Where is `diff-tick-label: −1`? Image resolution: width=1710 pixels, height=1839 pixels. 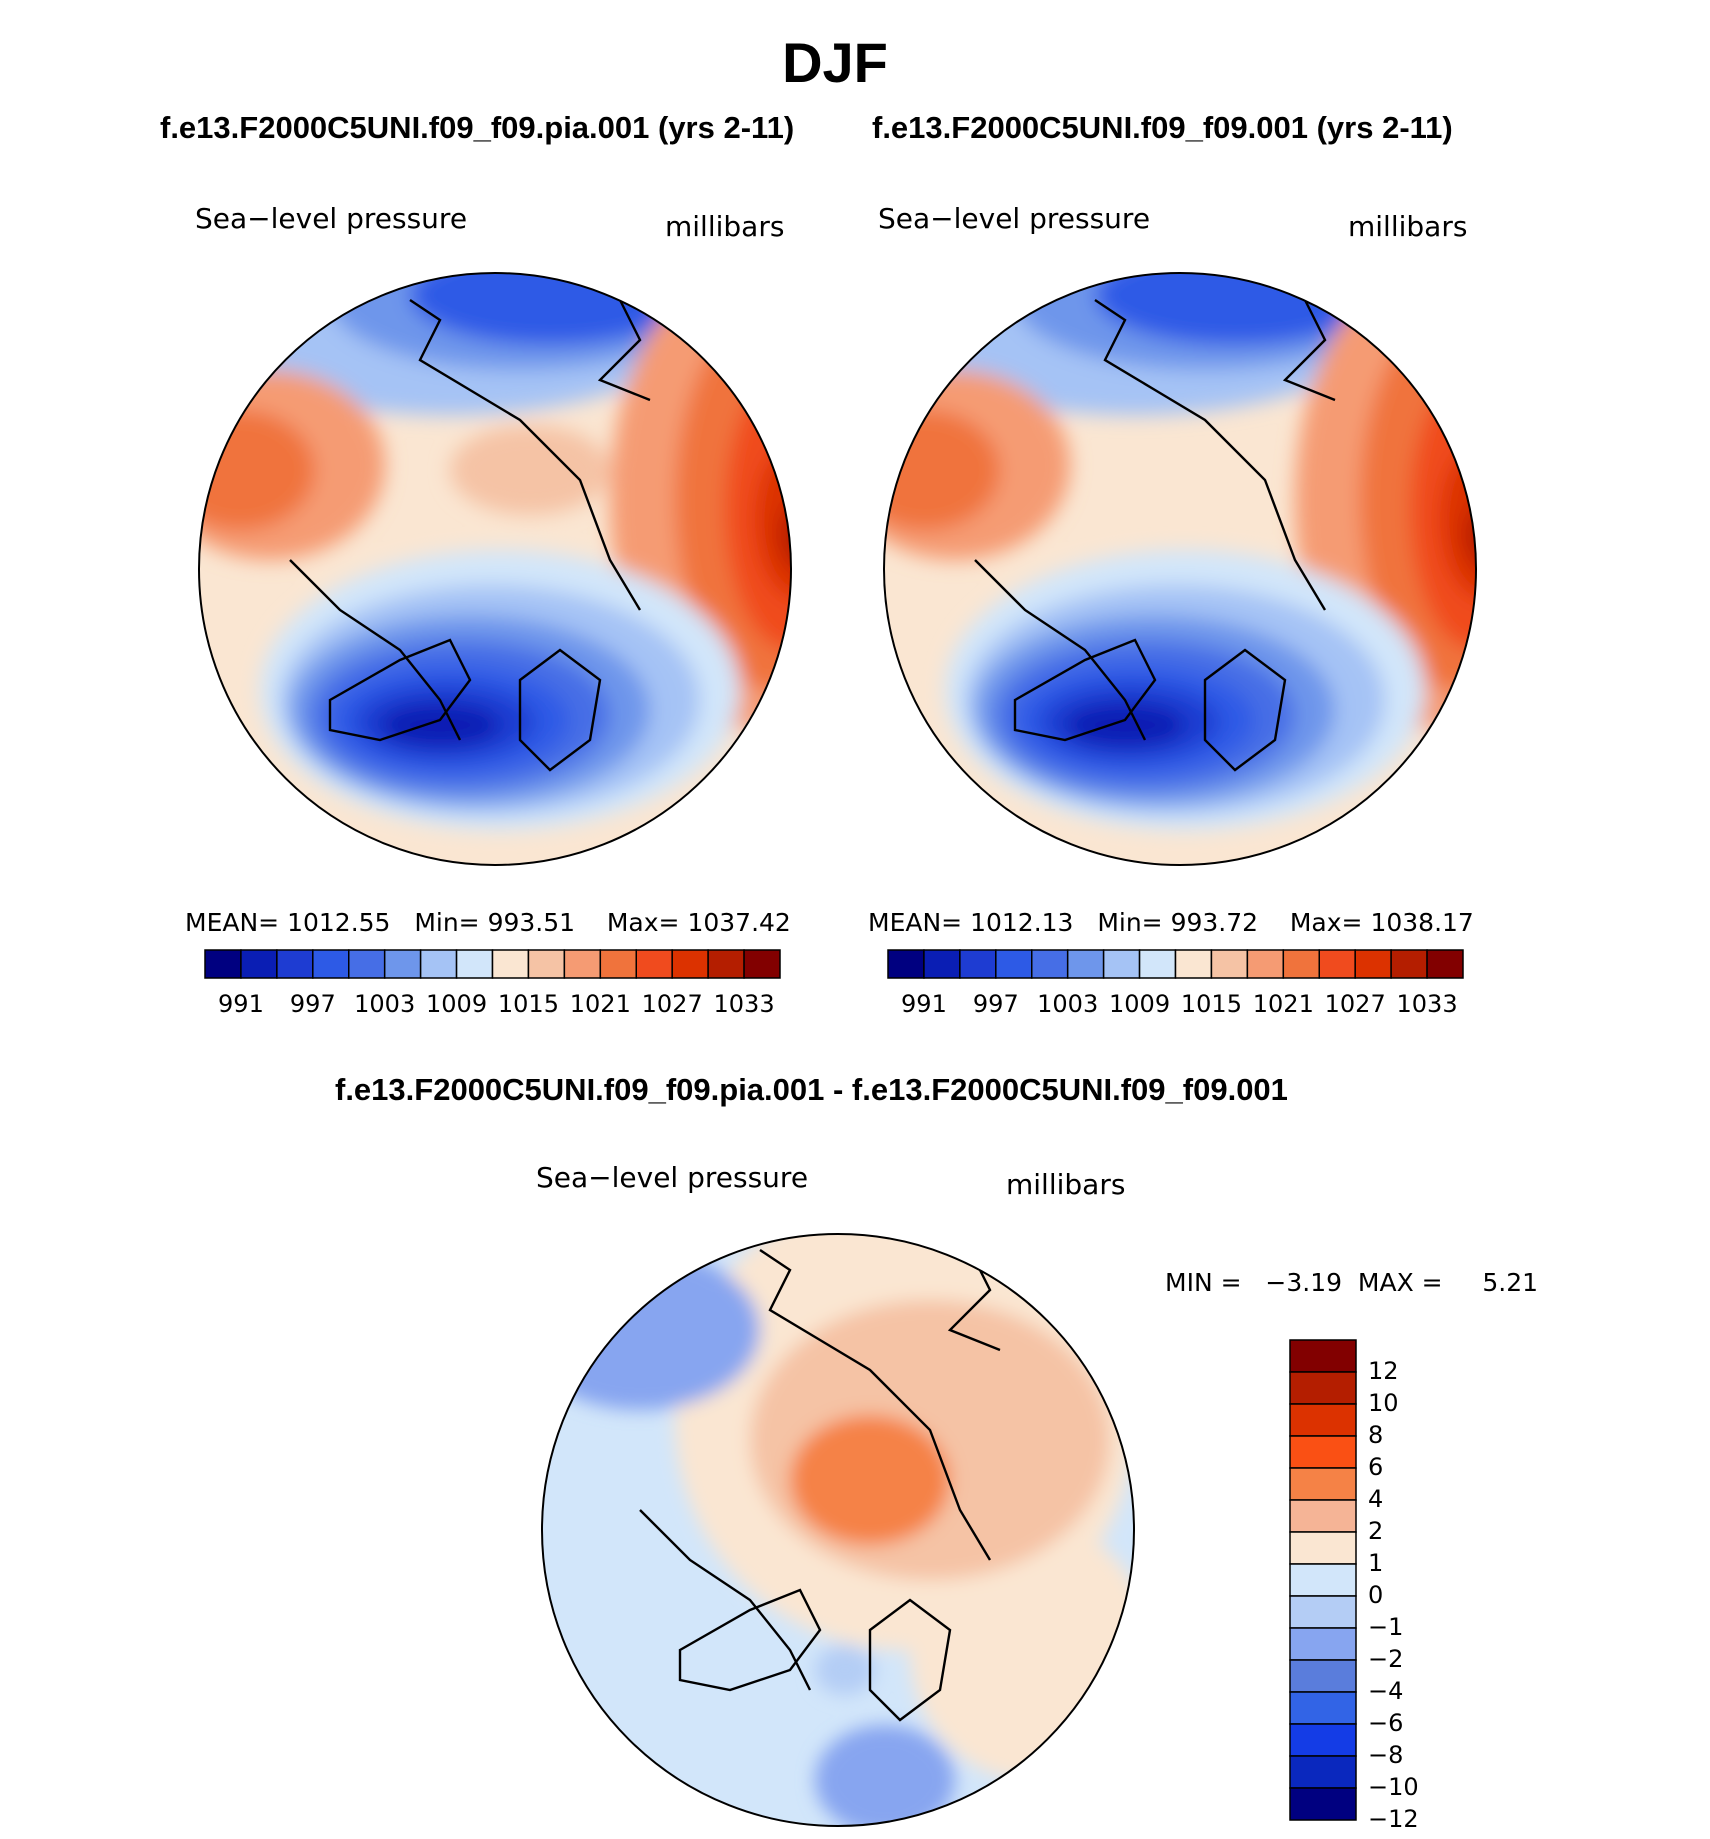 diff-tick-label: −1 is located at coordinates (1386, 1627).